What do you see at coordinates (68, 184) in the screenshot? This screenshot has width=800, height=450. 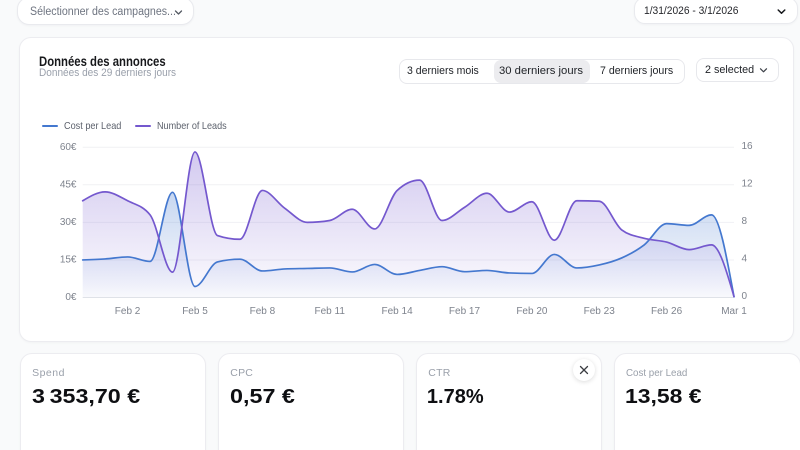 I see `svg-text: 45€` at bounding box center [68, 184].